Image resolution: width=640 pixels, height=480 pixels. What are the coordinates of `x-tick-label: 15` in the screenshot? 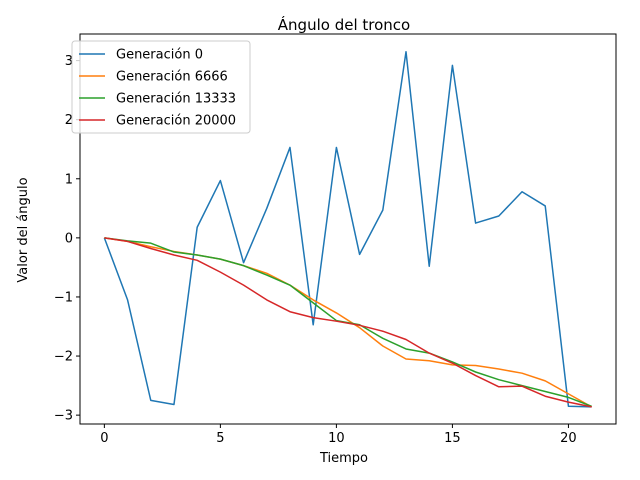 It's located at (452, 438).